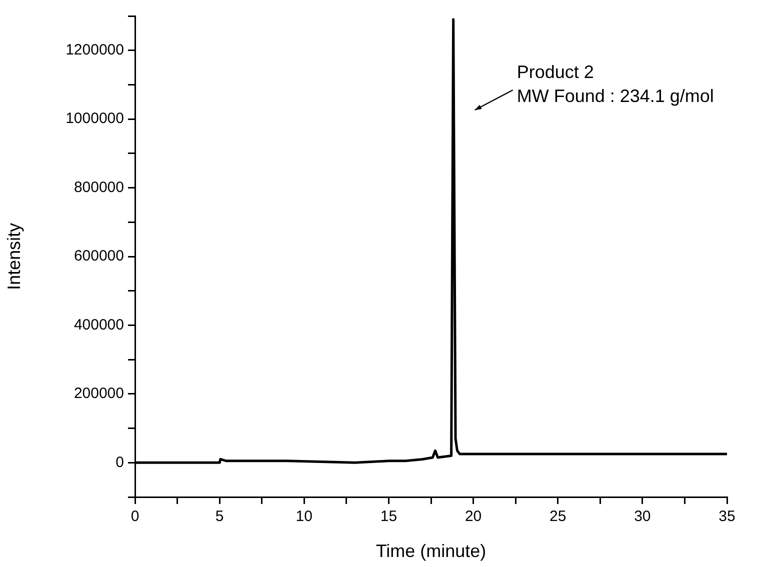 The image size is (772, 567). Describe the element at coordinates (99, 256) in the screenshot. I see `y-tick-label: 600000` at that location.